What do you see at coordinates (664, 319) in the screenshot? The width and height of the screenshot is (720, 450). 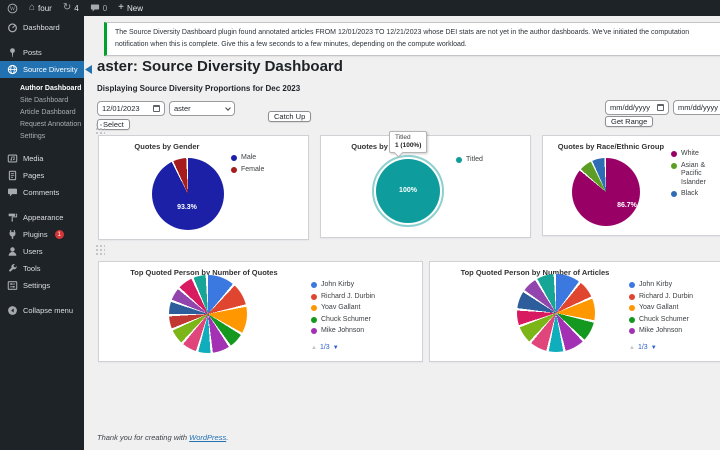 I see `legend-label: Chuck Schumer` at bounding box center [664, 319].